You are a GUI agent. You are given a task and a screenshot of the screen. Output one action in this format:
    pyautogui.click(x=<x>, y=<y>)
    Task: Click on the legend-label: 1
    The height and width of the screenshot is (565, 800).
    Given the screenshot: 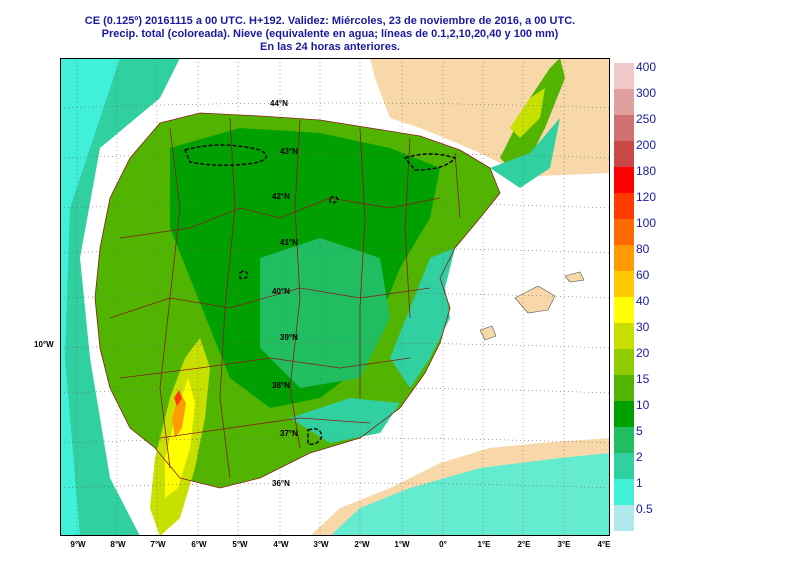 What is the action you would take?
    pyautogui.click(x=639, y=483)
    